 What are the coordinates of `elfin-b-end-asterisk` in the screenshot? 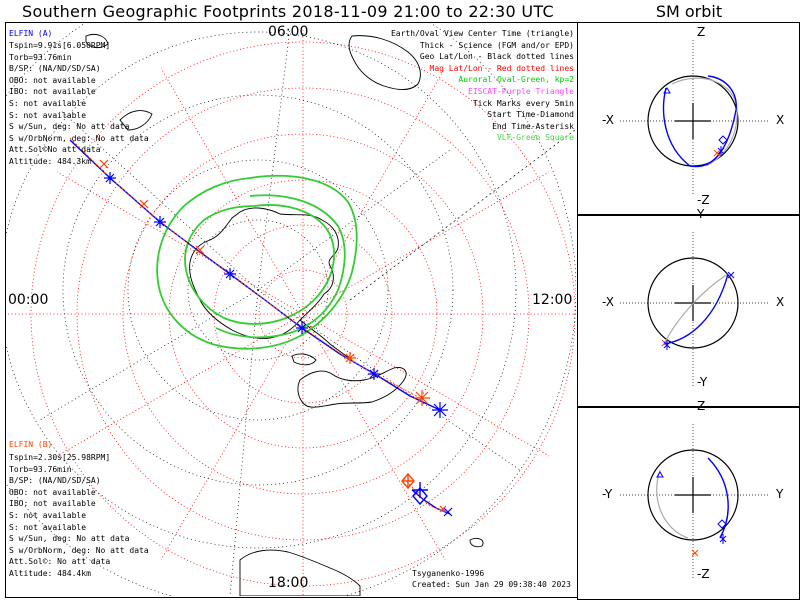 It's located at (422, 398).